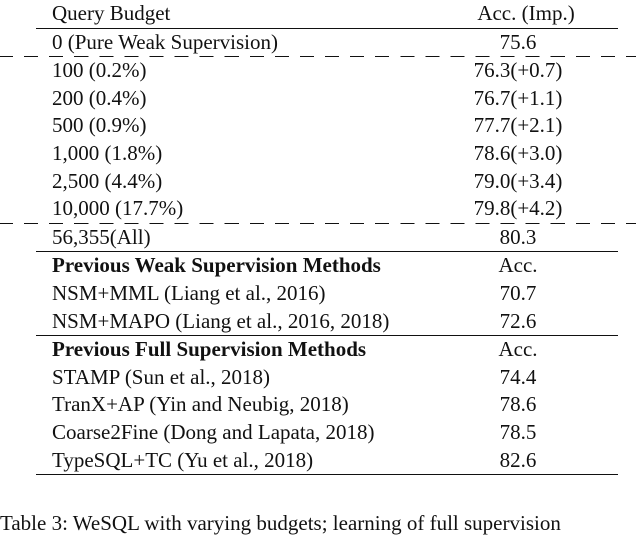 This screenshot has width=636, height=536. Describe the element at coordinates (518, 41) in the screenshot. I see `row-value: 75.6` at that location.